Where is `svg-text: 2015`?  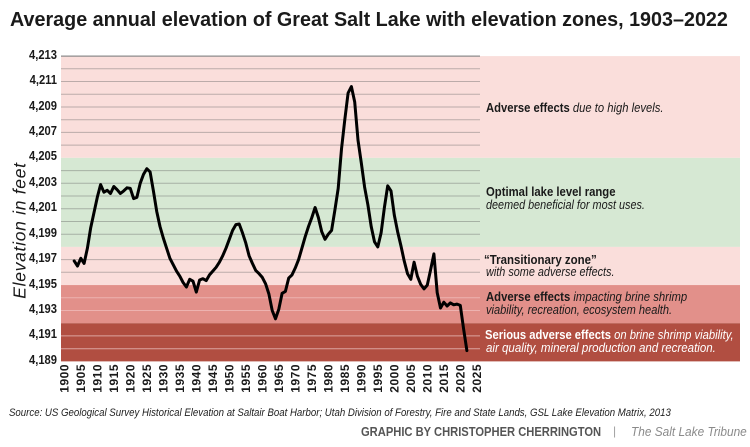 svg-text: 2015 is located at coordinates (444, 378).